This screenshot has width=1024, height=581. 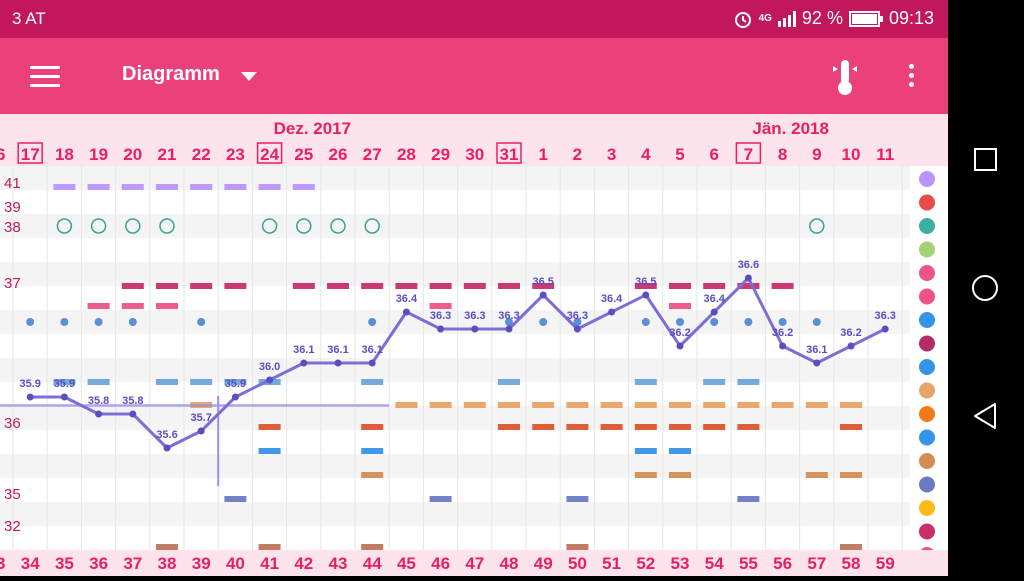 I want to click on clock-time: 09:13, so click(x=911, y=18).